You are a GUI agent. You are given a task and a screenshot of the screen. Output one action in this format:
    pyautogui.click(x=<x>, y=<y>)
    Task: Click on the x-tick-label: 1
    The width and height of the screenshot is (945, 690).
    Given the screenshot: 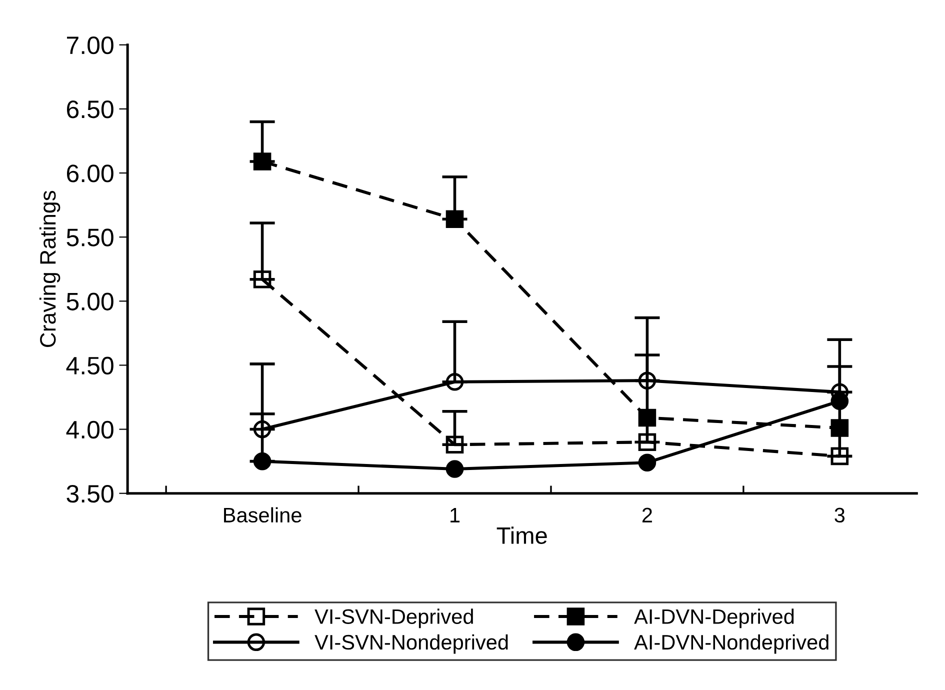 What is the action you would take?
    pyautogui.click(x=455, y=515)
    